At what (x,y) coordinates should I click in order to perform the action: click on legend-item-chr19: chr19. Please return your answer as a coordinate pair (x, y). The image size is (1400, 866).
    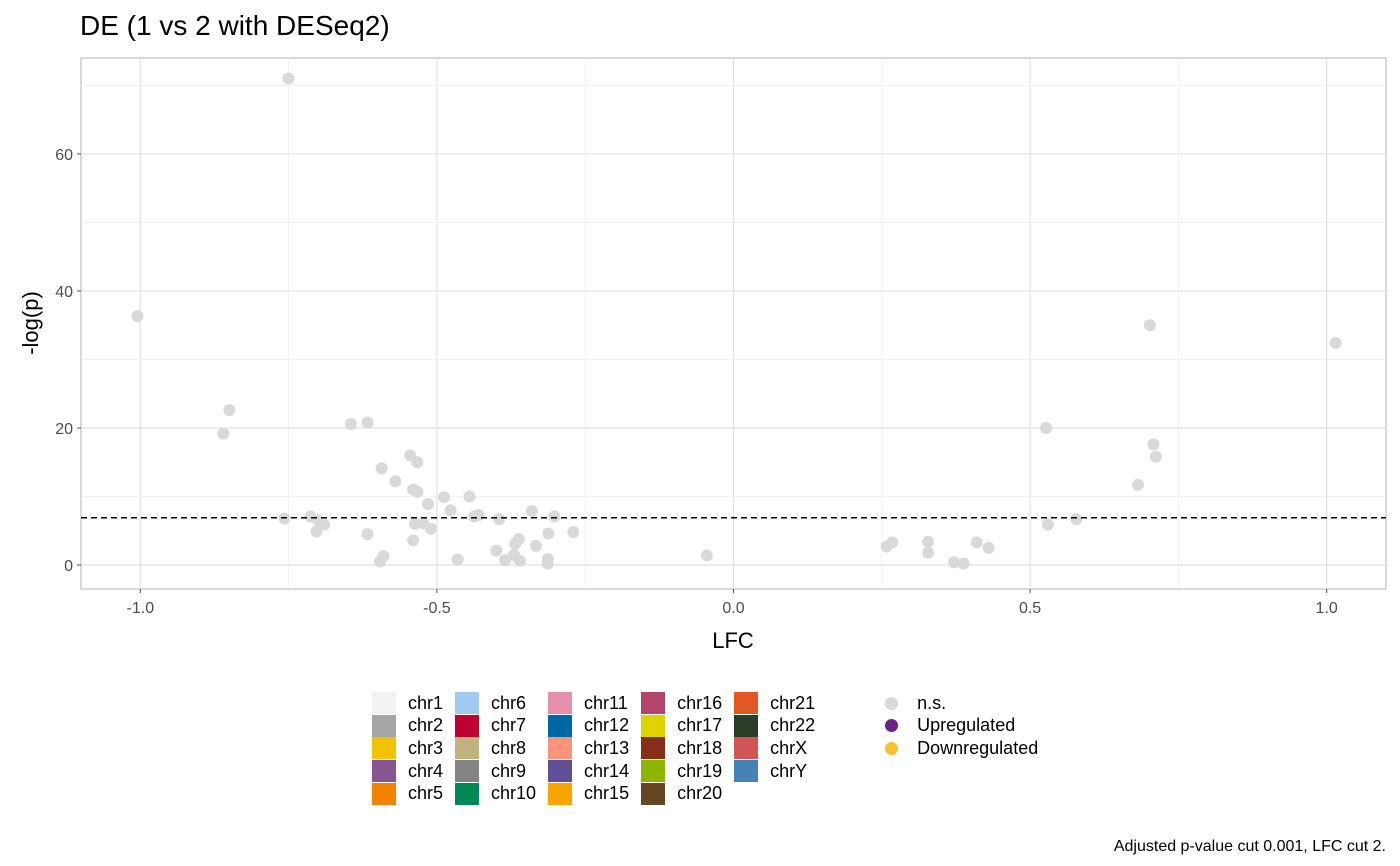
    Looking at the image, I should click on (681, 771).